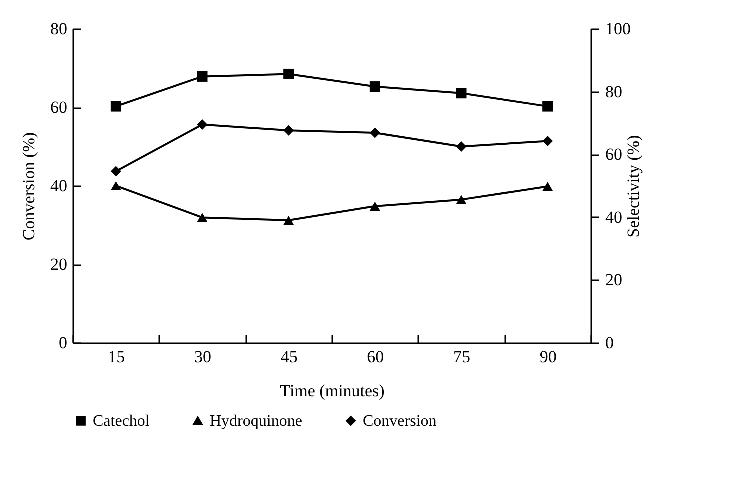 The height and width of the screenshot is (503, 748). Describe the element at coordinates (121, 421) in the screenshot. I see `legend-label: Catechol` at that location.